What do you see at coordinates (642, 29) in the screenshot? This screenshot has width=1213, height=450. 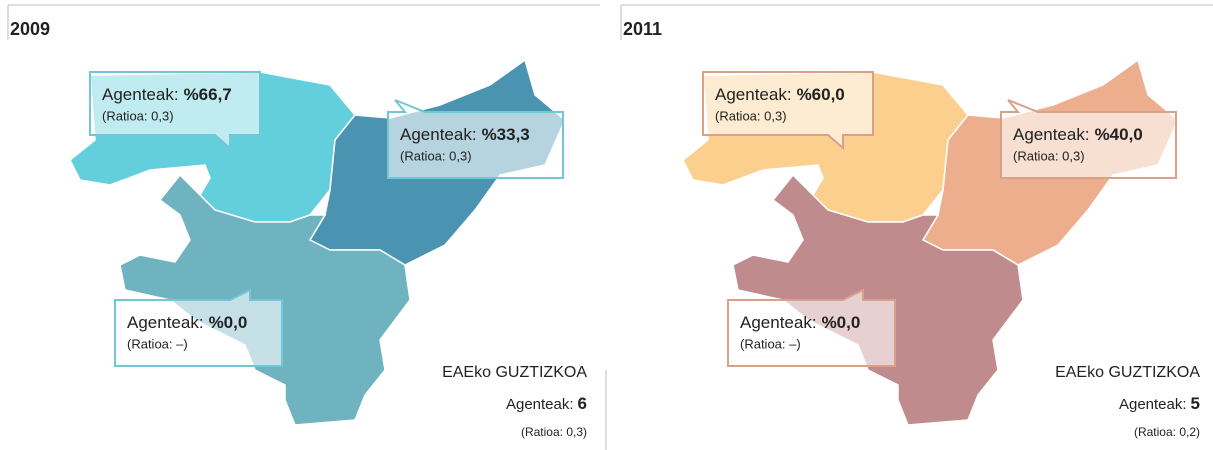 I see `year-label: 2011` at bounding box center [642, 29].